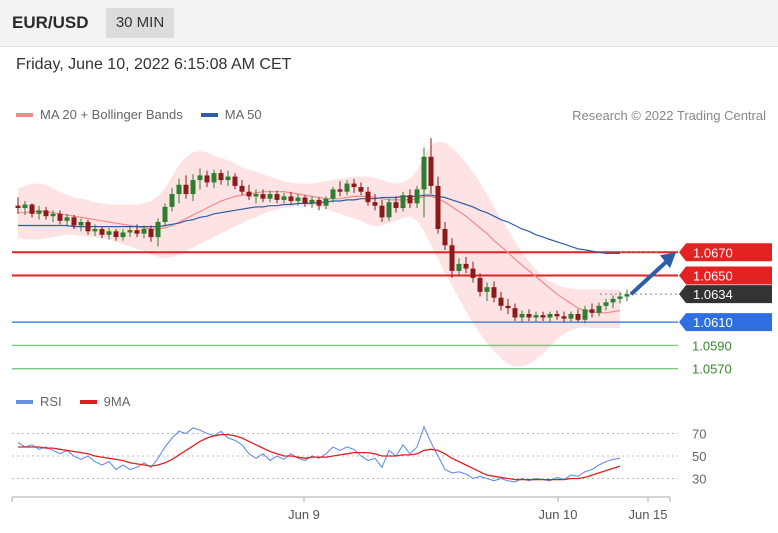 This screenshot has height=533, width=778. Describe the element at coordinates (319, 457) in the screenshot. I see `rsi-9ma-line` at that location.